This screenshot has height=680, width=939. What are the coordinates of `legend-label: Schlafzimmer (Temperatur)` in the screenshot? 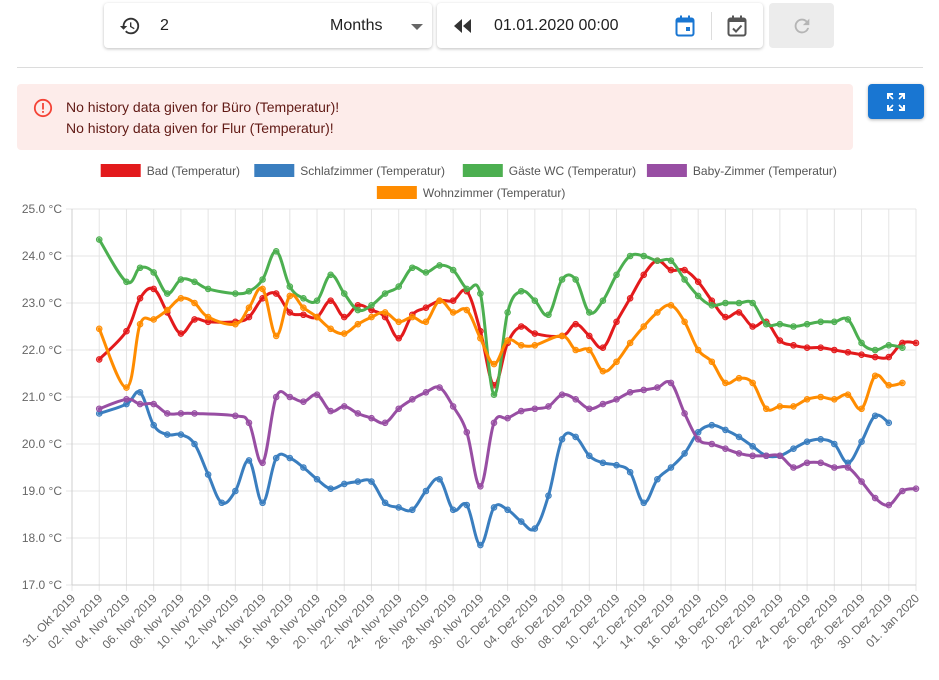 It's located at (372, 171).